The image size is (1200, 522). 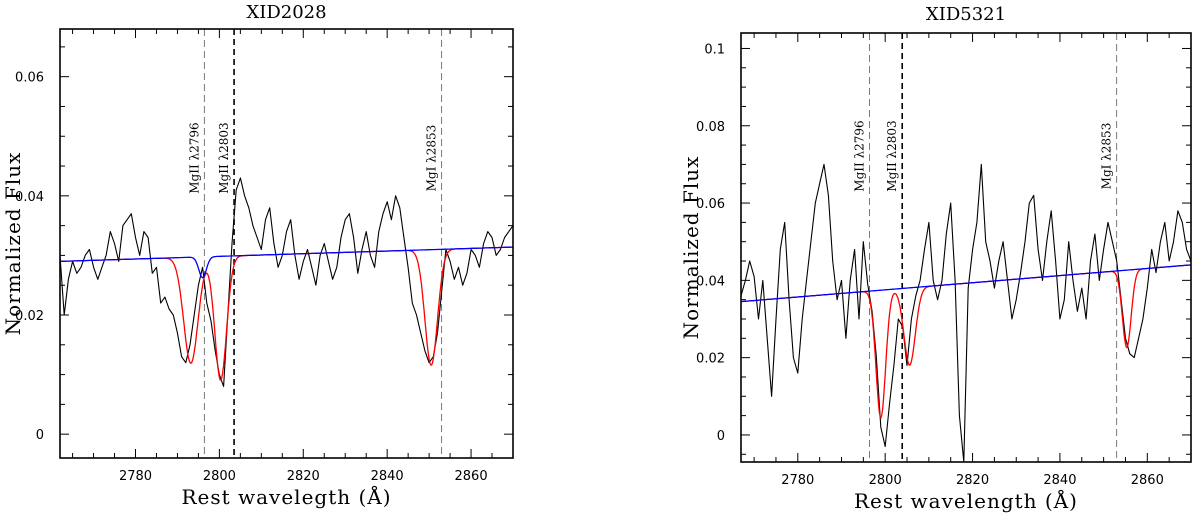 I want to click on x-axis-title: Rest wavelength (Å), so click(x=966, y=500).